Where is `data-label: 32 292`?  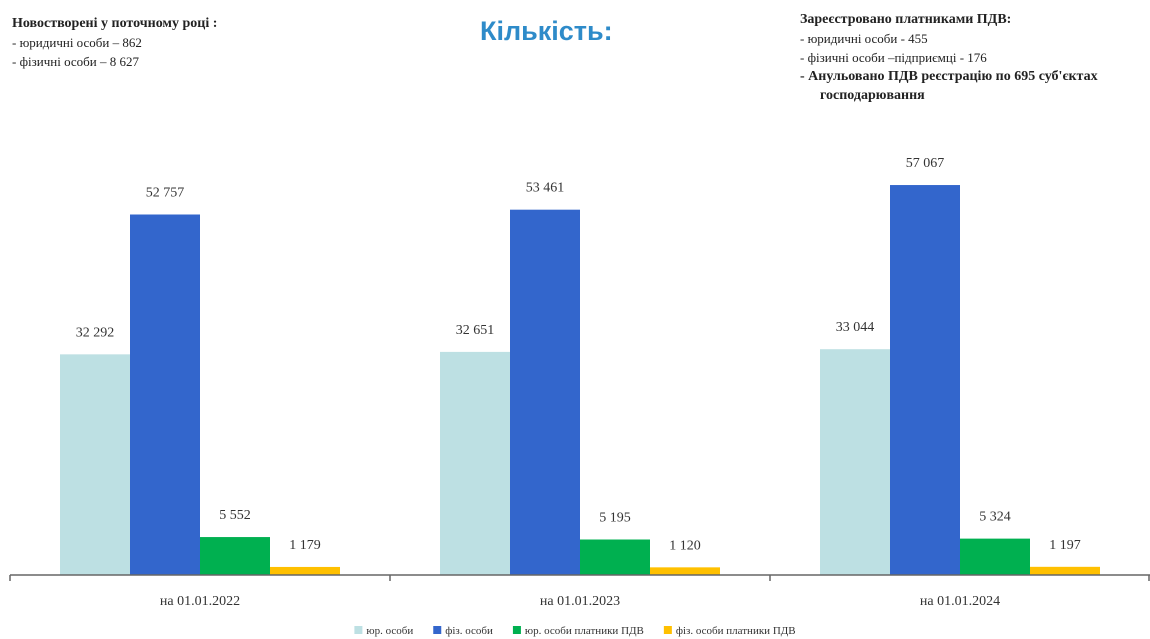
data-label: 32 292 is located at coordinates (95, 332).